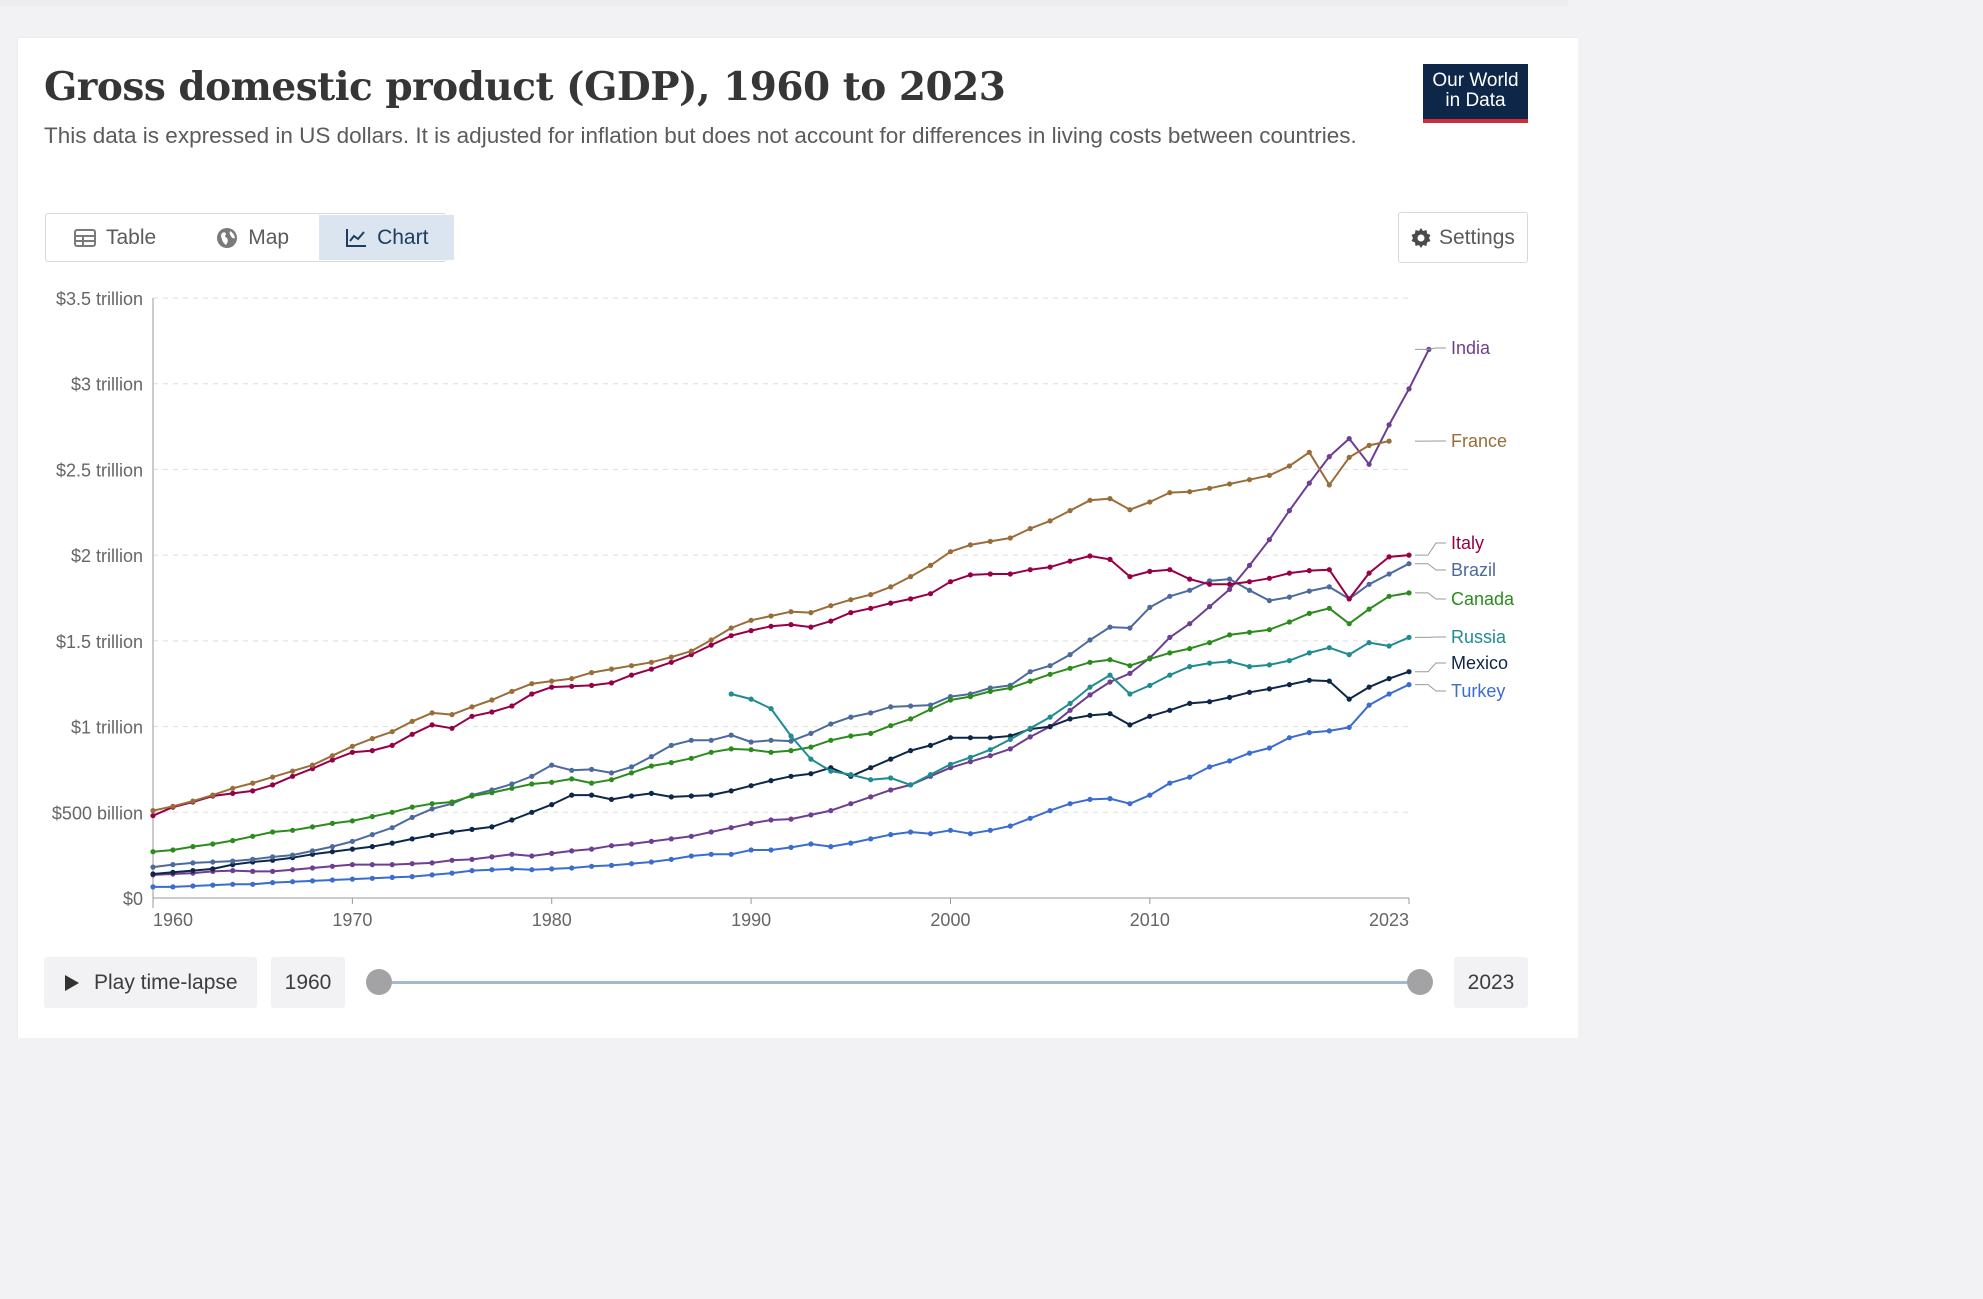 Image resolution: width=1983 pixels, height=1299 pixels. What do you see at coordinates (1491, 982) in the screenshot?
I see `end-year-box: 2023` at bounding box center [1491, 982].